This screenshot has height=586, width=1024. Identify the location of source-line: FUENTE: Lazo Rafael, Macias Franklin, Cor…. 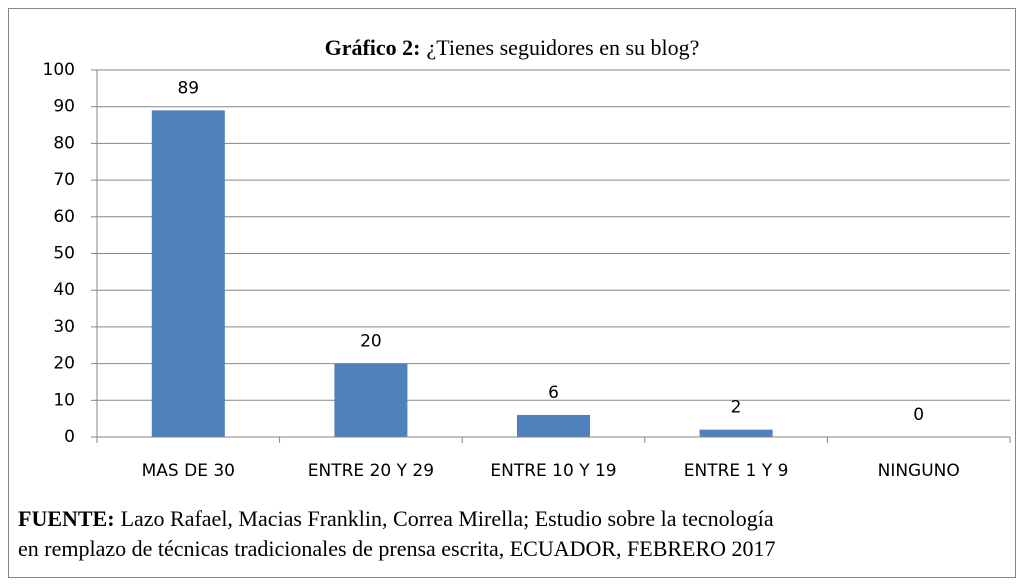
(396, 518).